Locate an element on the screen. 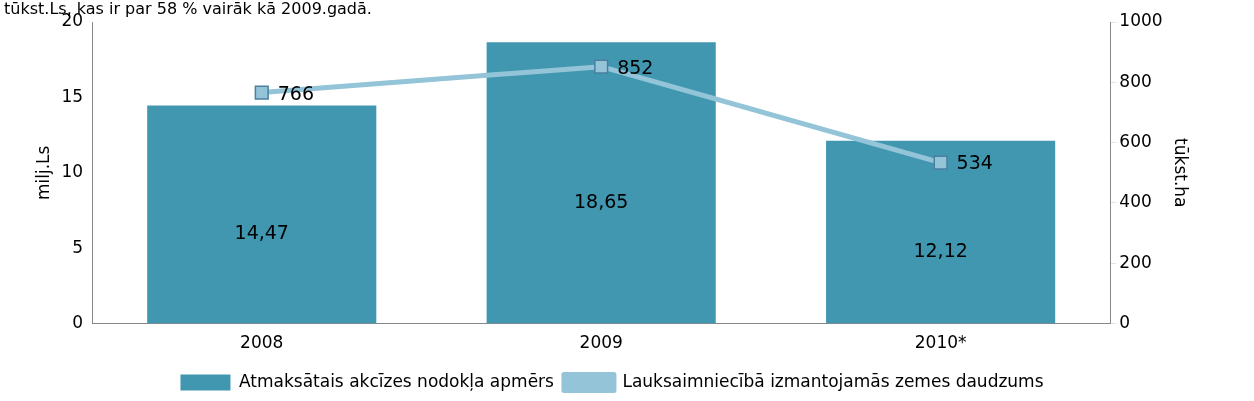 The image size is (1254, 401). y2-tick-label: 200 is located at coordinates (1135, 261).